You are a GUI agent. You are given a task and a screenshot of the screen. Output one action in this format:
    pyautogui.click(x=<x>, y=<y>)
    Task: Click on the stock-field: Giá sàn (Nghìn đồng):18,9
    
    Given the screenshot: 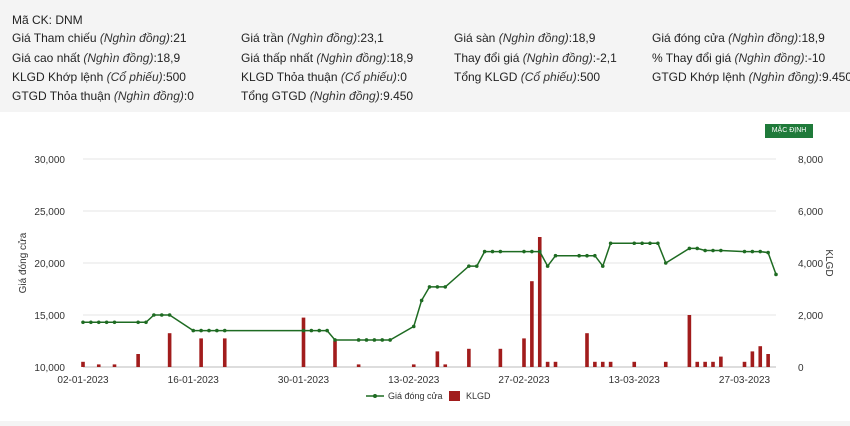 What is the action you would take?
    pyautogui.click(x=524, y=38)
    